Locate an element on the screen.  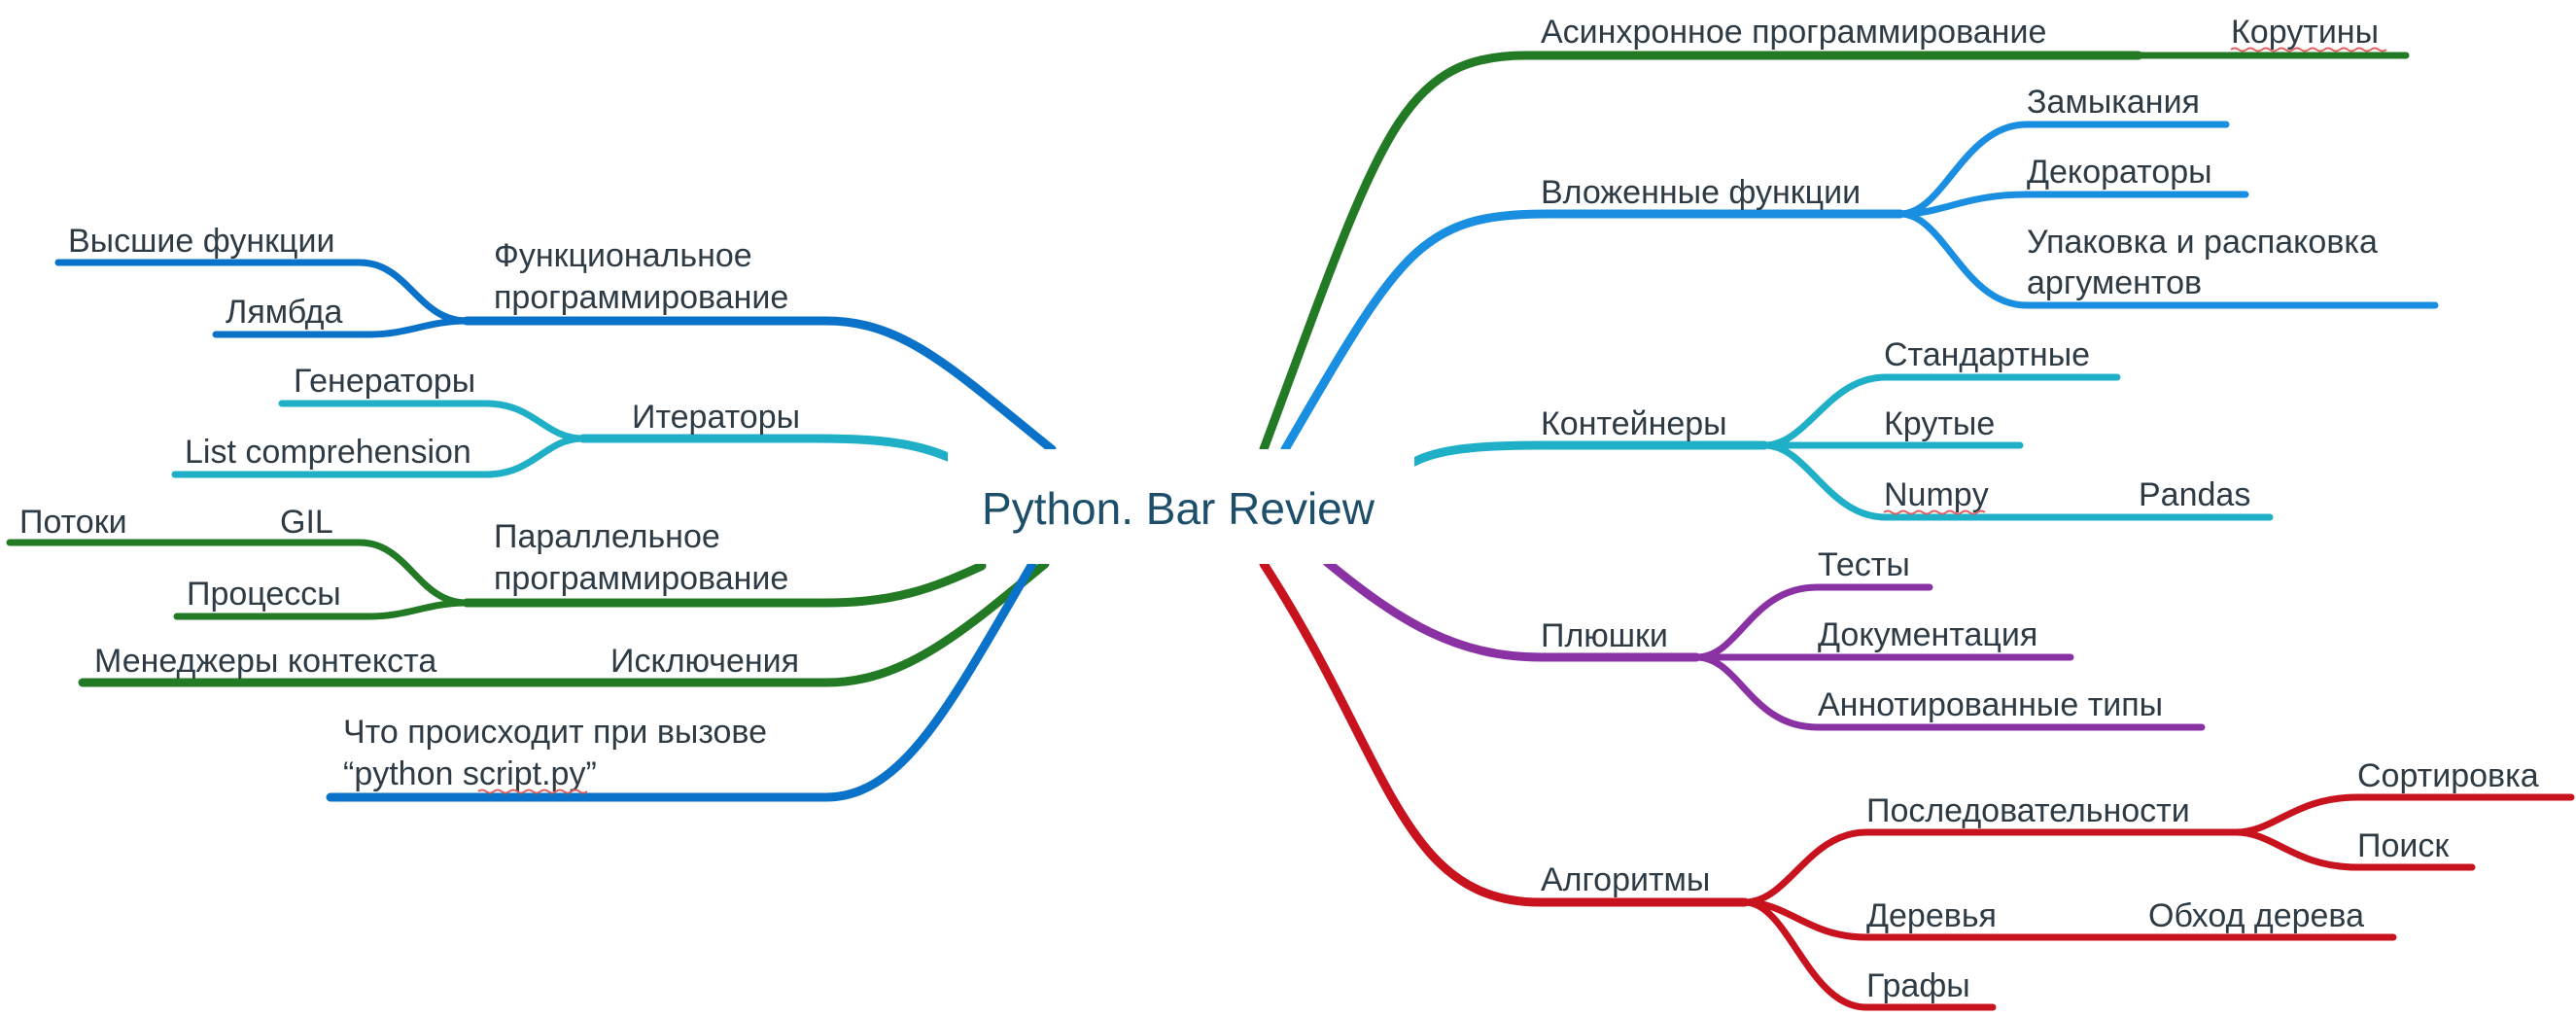
node-packing-line1: Упаковка и распаковка is located at coordinates (2202, 242).